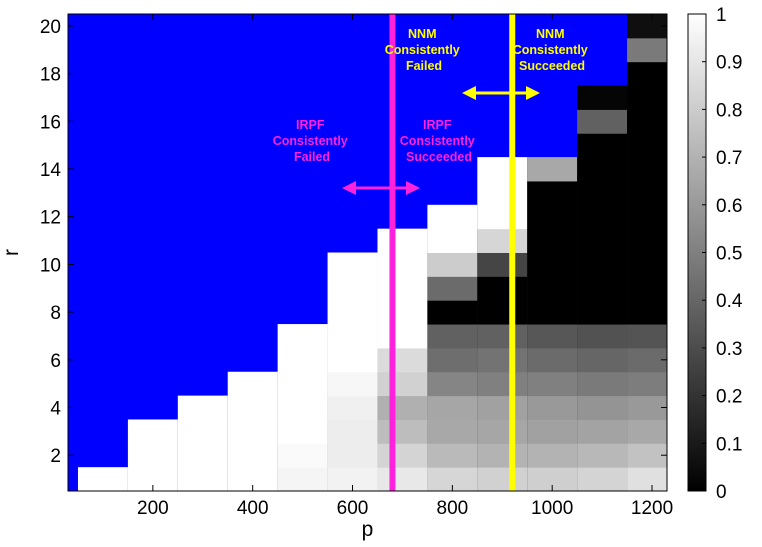  Describe the element at coordinates (55, 313) in the screenshot. I see `y-tick-label: 8` at that location.